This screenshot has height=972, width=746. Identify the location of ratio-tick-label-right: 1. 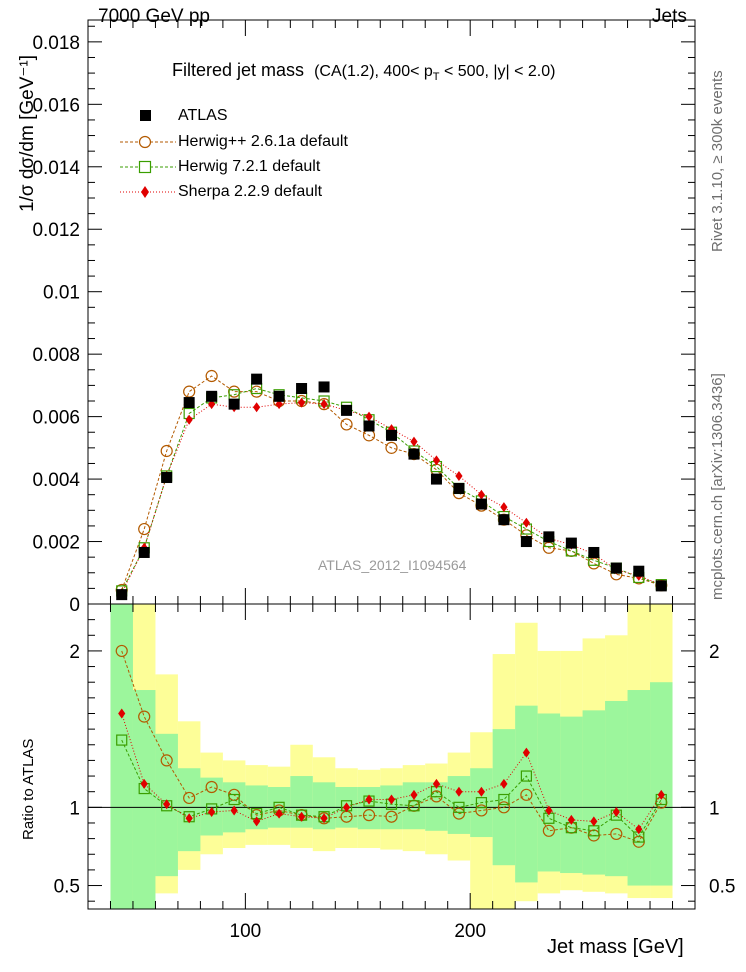
(714, 808).